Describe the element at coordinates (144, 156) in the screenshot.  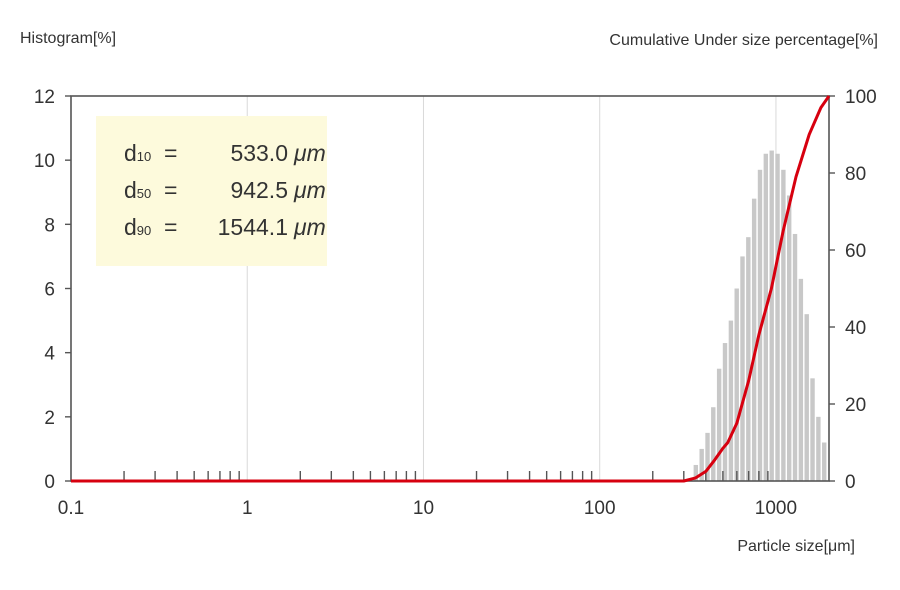
I see `d10-subscript: 10` at that location.